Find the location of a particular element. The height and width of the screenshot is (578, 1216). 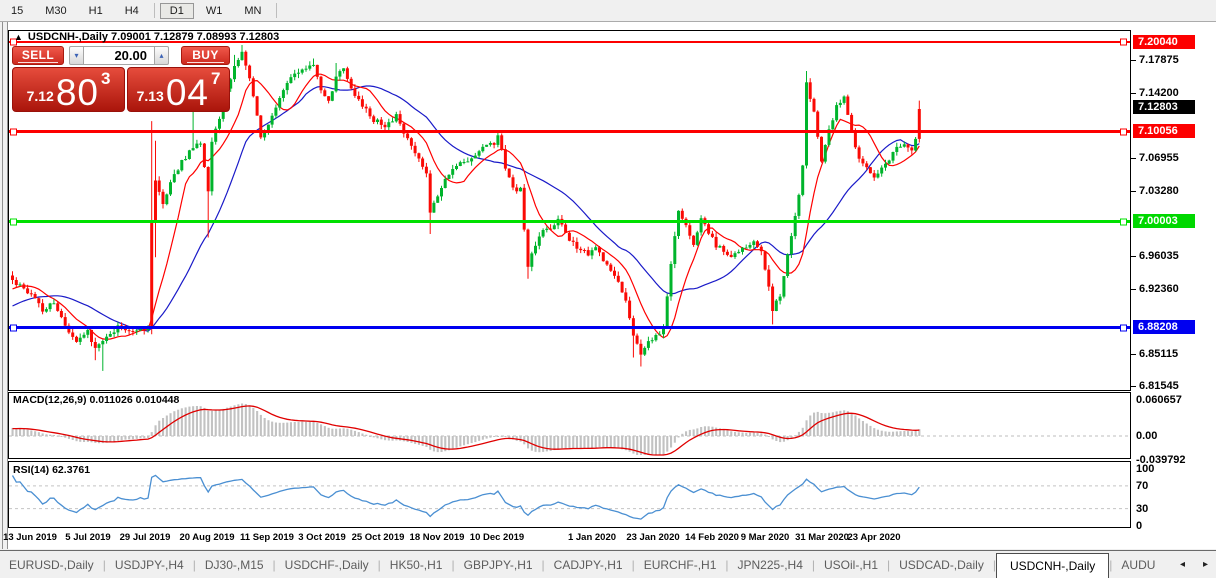

timeframe-h1: H1 is located at coordinates (95, 10).